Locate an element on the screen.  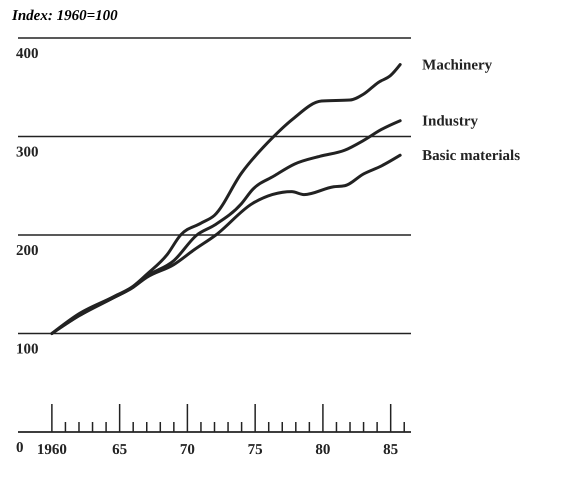
x-tick-label: 85 is located at coordinates (390, 450).